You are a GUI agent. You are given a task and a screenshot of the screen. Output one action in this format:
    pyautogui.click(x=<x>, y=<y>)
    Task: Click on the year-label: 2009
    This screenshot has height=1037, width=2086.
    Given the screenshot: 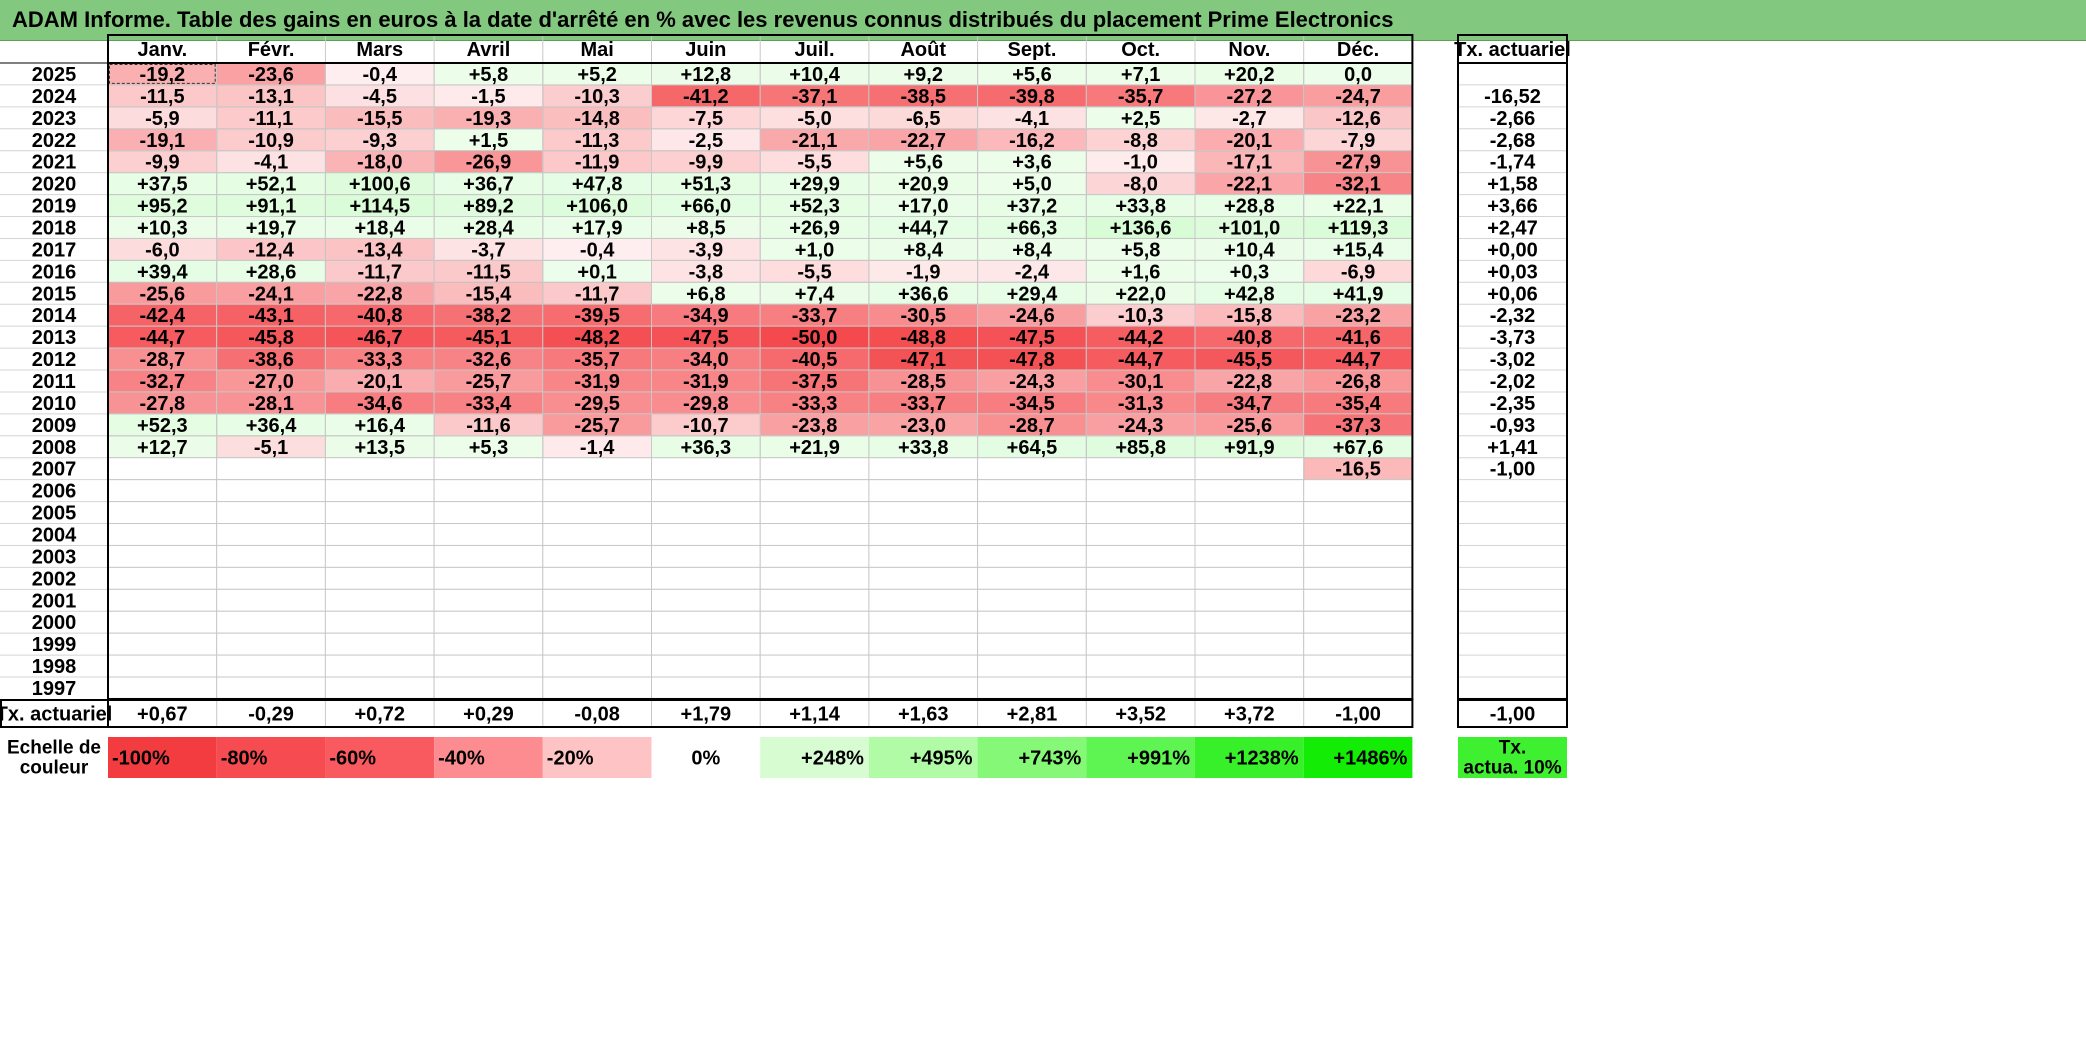 What is the action you would take?
    pyautogui.click(x=54, y=426)
    